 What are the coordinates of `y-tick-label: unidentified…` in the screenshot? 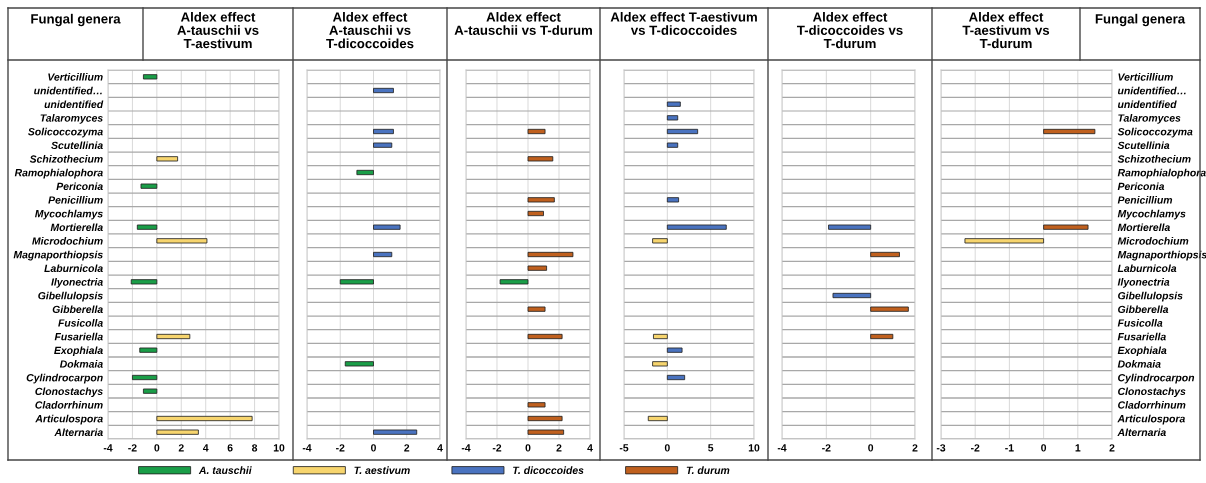 It's located at (68, 90).